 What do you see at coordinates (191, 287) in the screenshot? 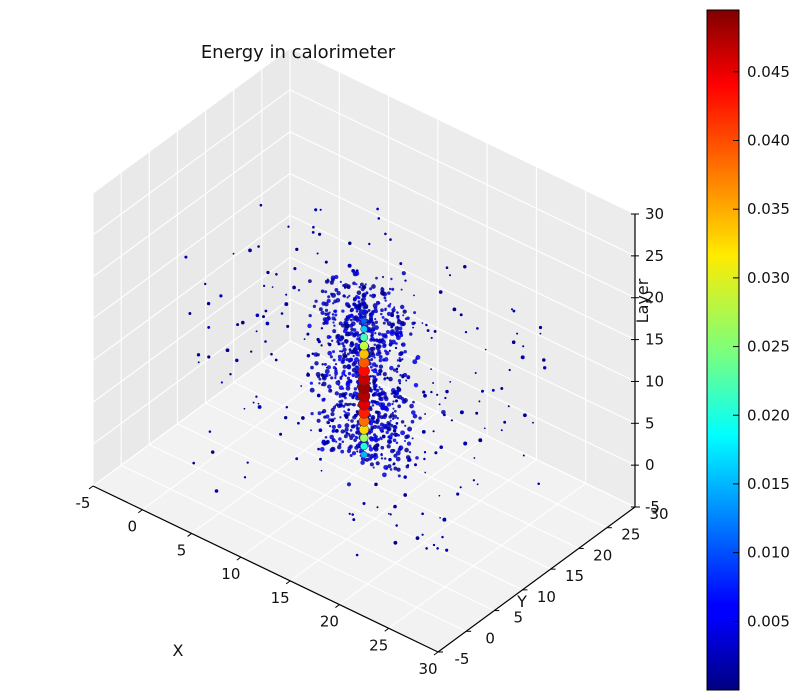
I see `grid-line` at bounding box center [191, 287].